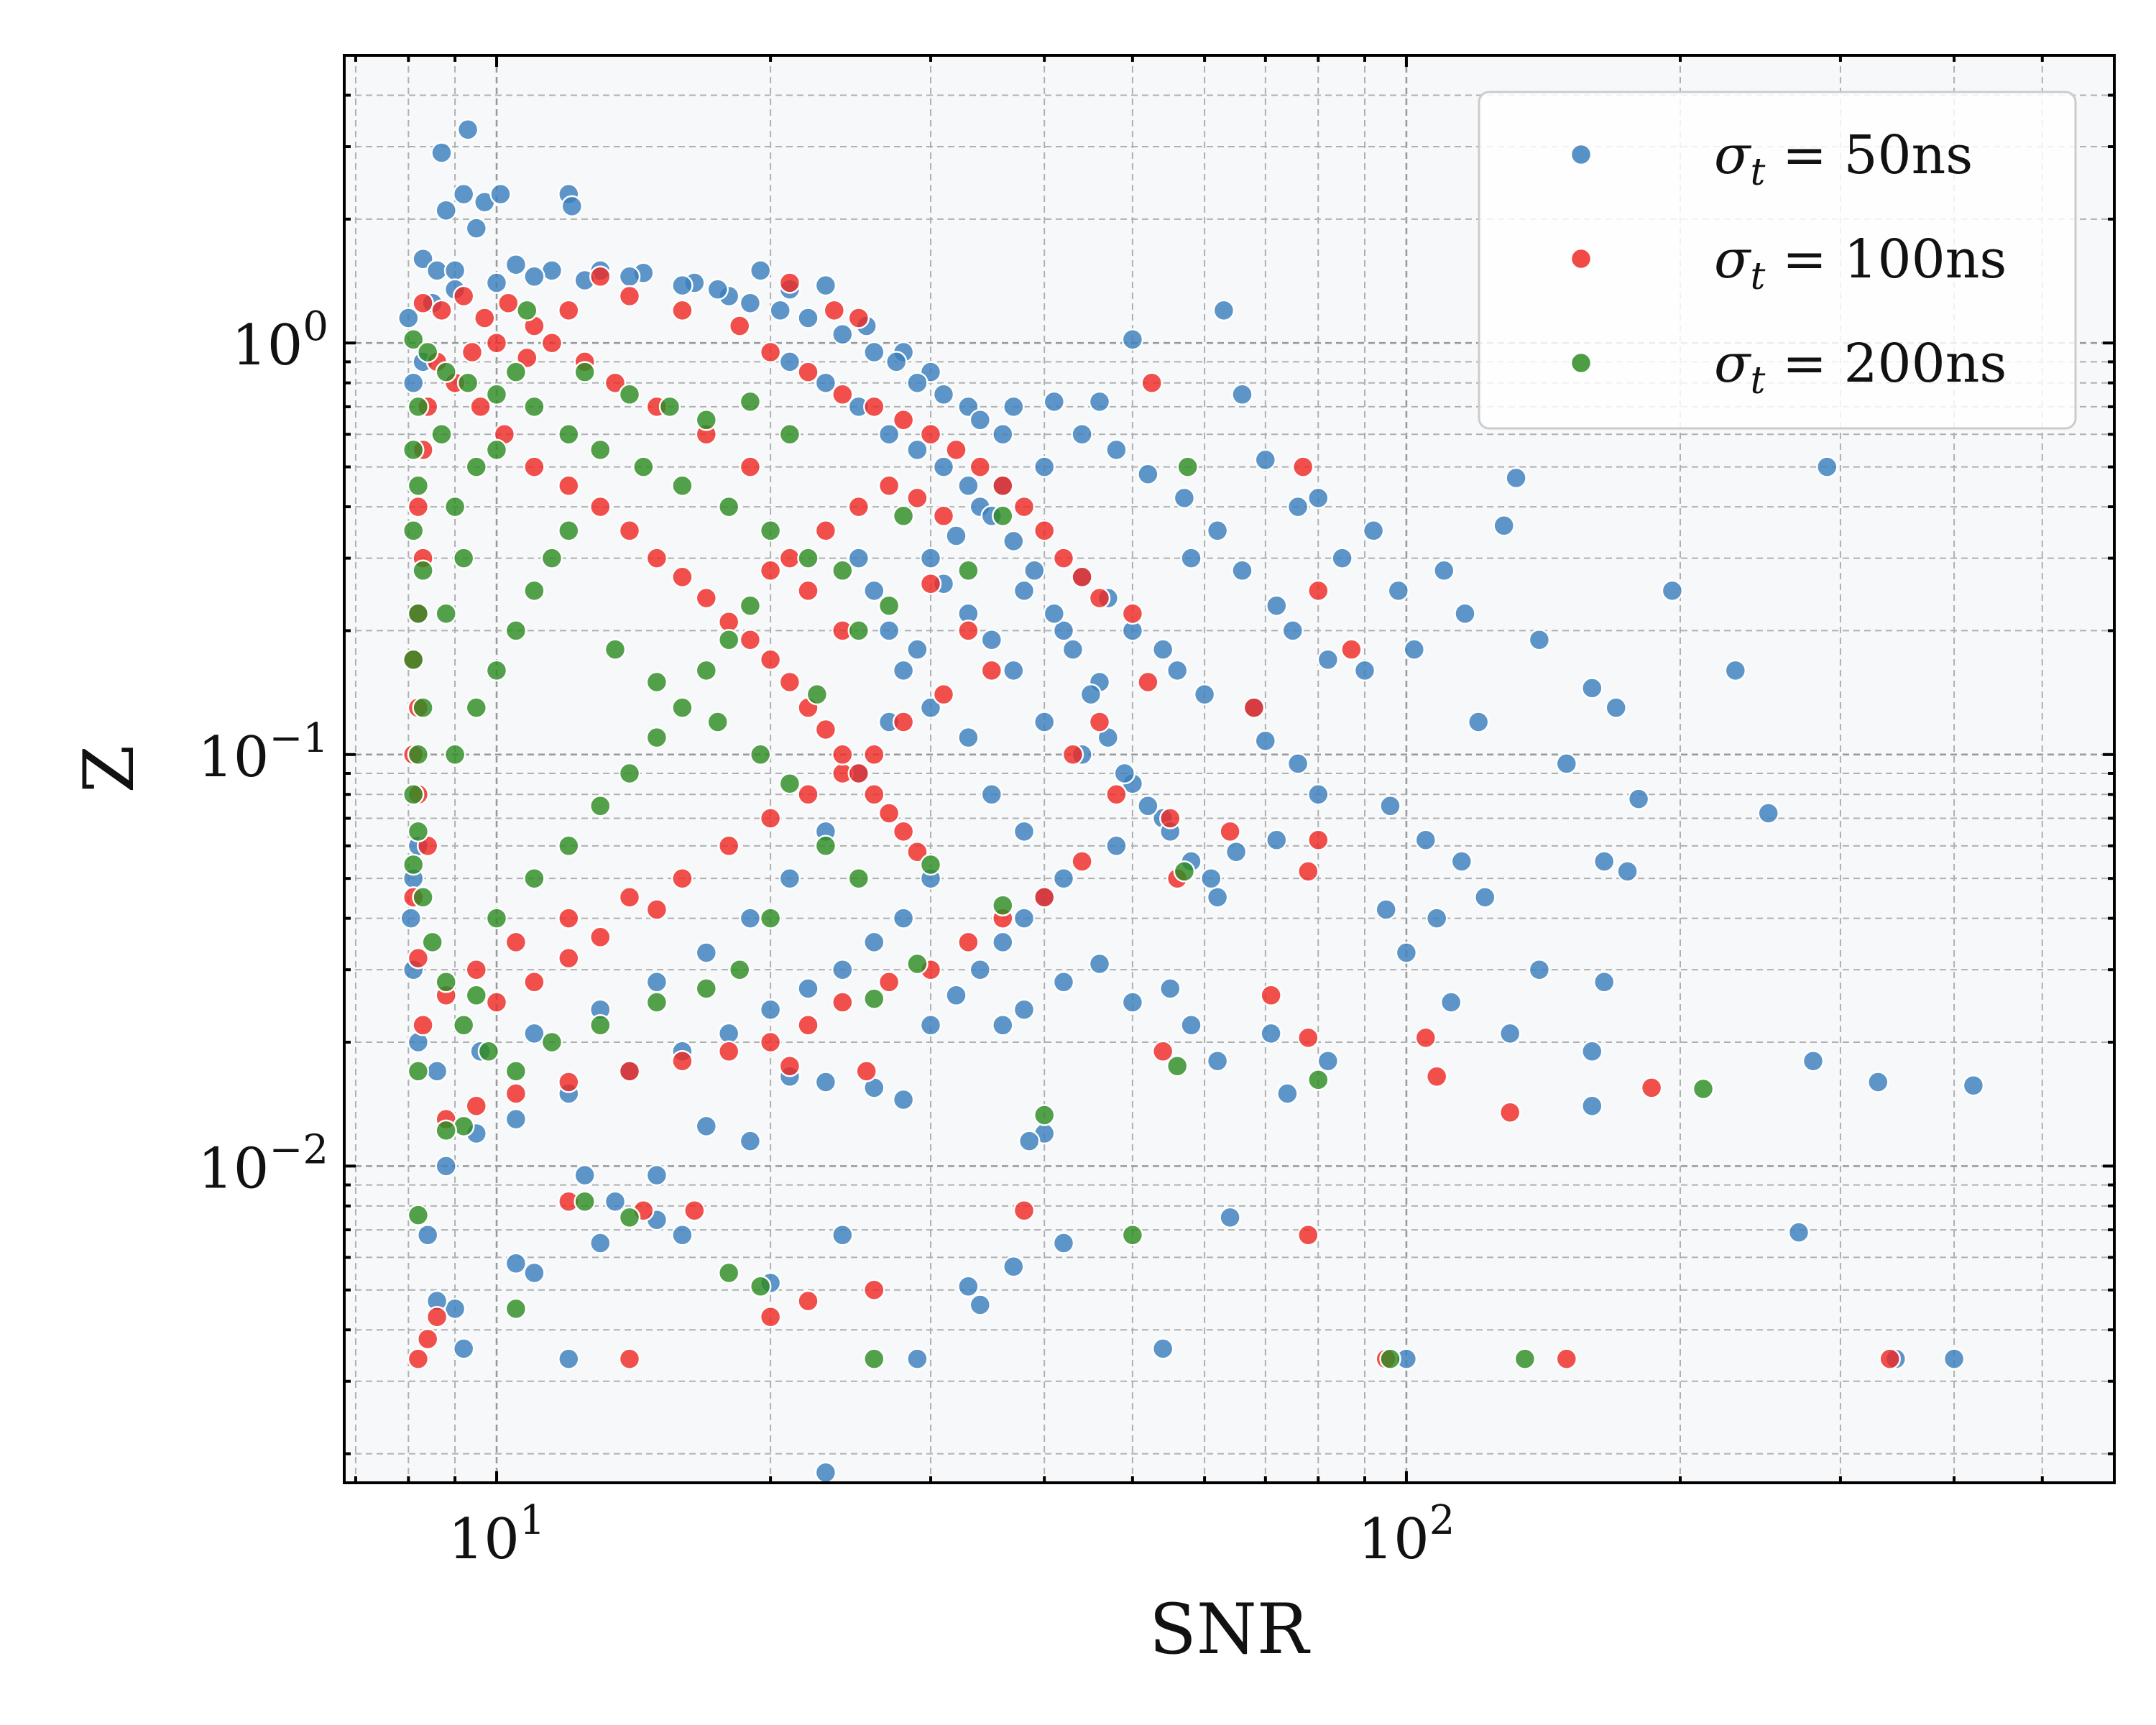  What do you see at coordinates (1230, 1629) in the screenshot?
I see `x-axis-title: SNR` at bounding box center [1230, 1629].